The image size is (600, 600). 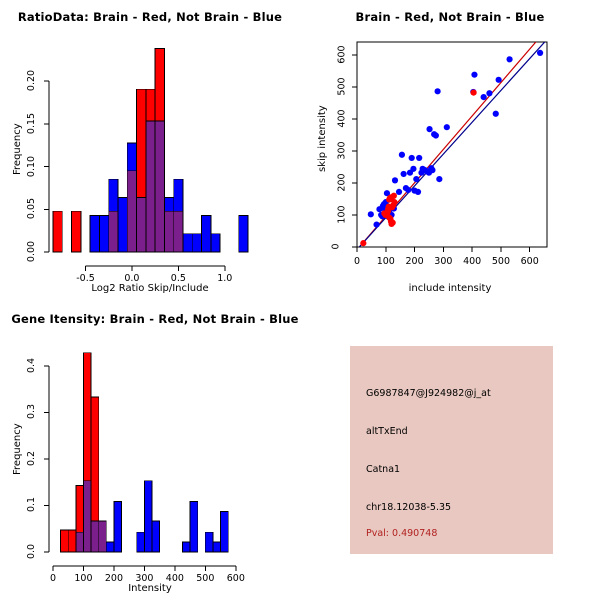 What do you see at coordinates (178, 278) in the screenshot?
I see `ratio-x-tick-2: 0.5` at bounding box center [178, 278].